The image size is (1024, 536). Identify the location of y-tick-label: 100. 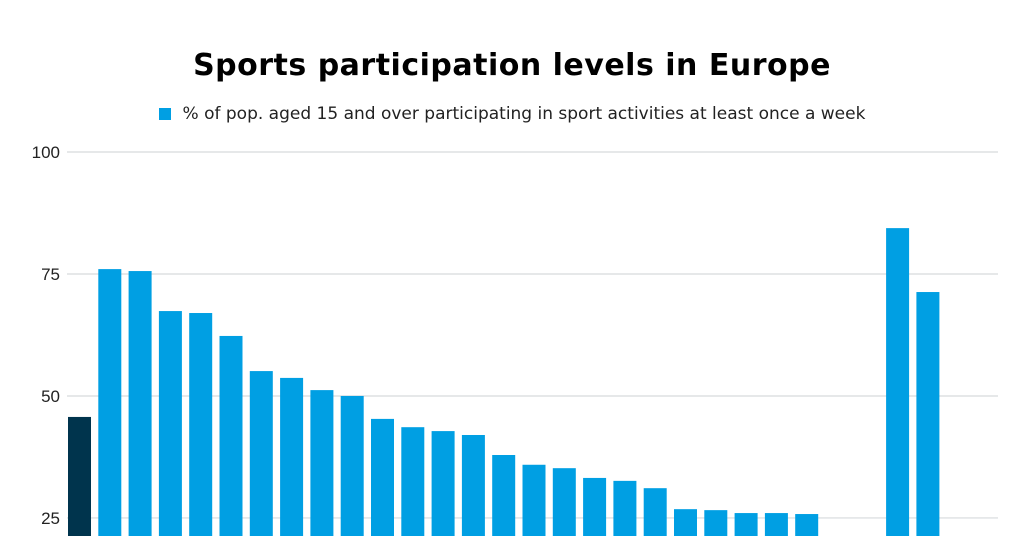
(46, 152).